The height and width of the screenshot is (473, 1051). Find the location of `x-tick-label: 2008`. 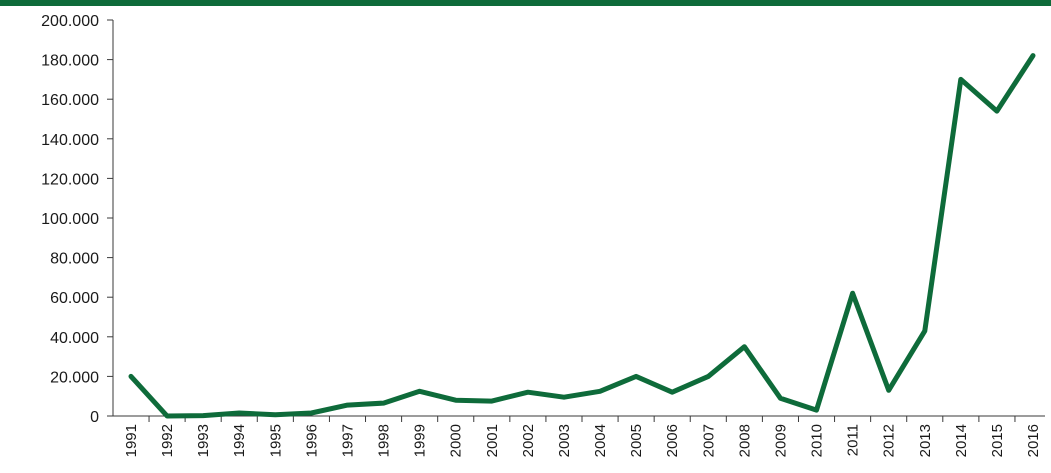

x-tick-label: 2008 is located at coordinates (744, 440).